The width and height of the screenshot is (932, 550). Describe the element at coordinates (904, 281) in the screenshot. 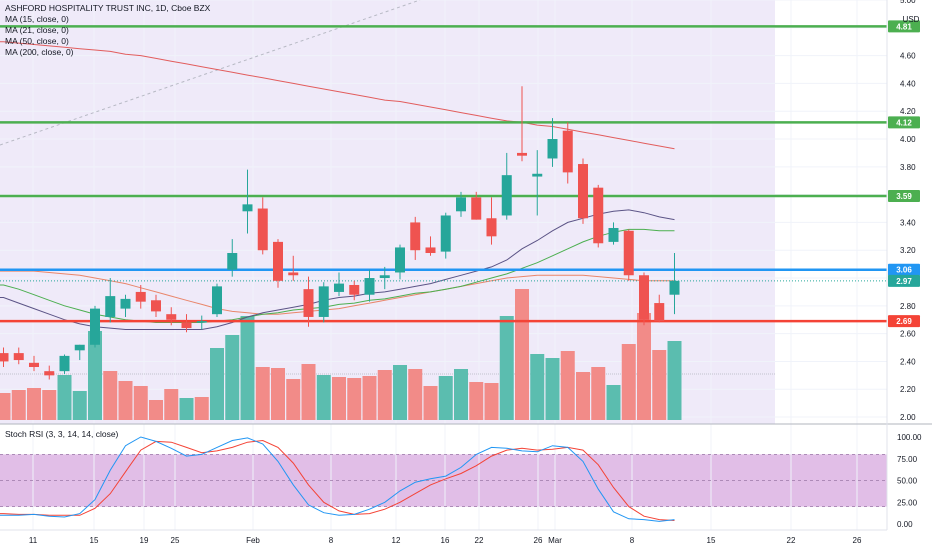

I see `last-price-label: 2.97` at that location.